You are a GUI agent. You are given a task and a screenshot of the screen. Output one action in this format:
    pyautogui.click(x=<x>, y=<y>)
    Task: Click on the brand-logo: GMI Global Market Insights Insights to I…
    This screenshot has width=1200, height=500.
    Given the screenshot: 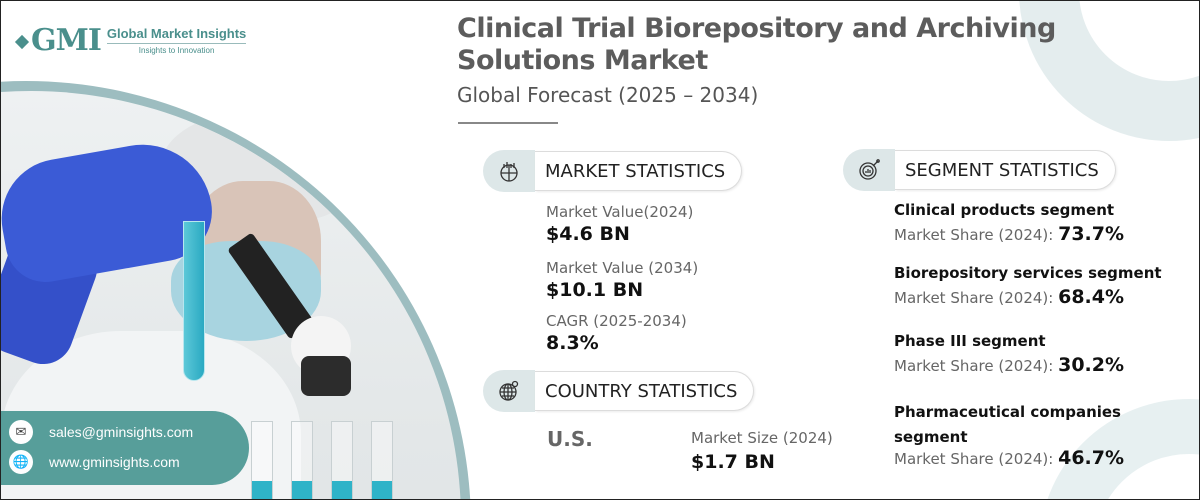 What is the action you would take?
    pyautogui.click(x=130, y=40)
    